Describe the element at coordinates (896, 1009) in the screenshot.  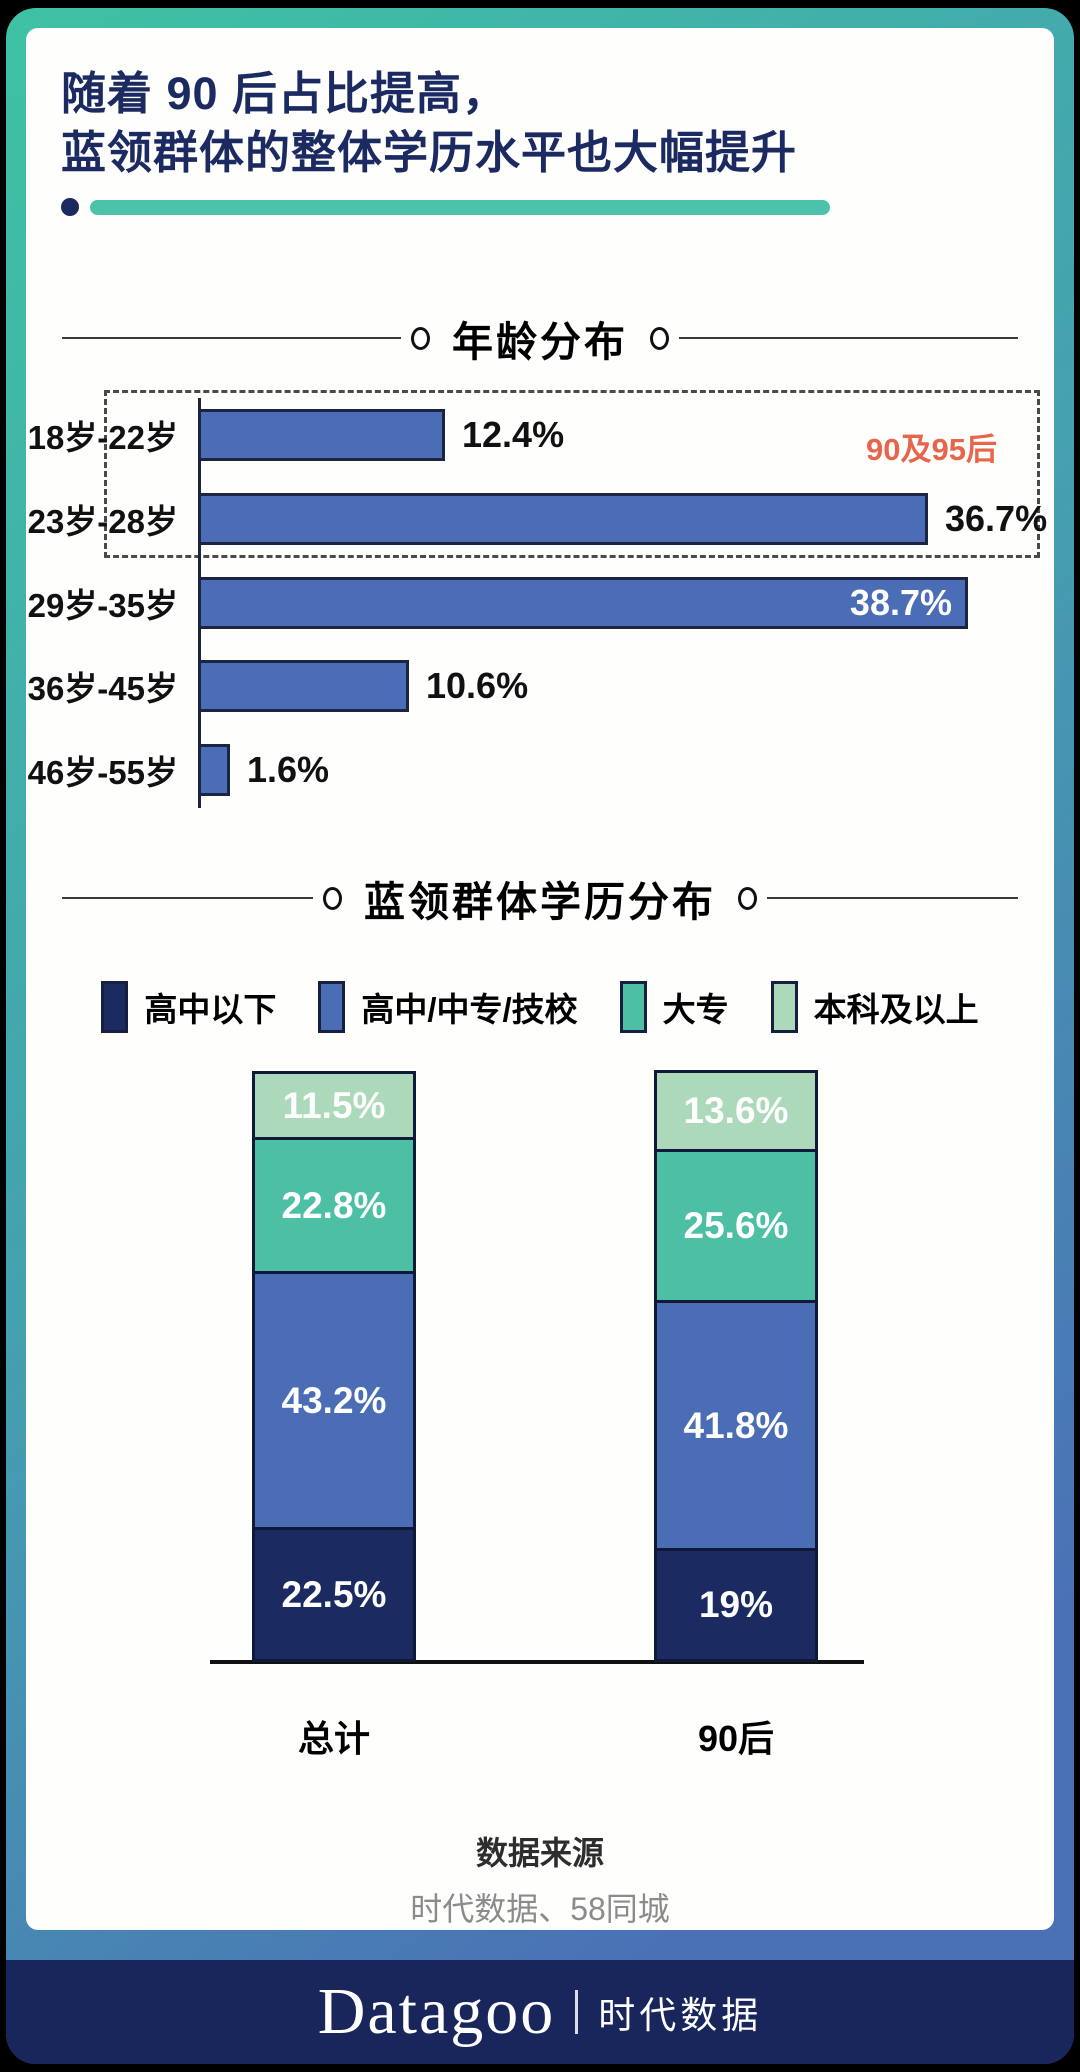
I see `legend-label: 本科及以上` at that location.